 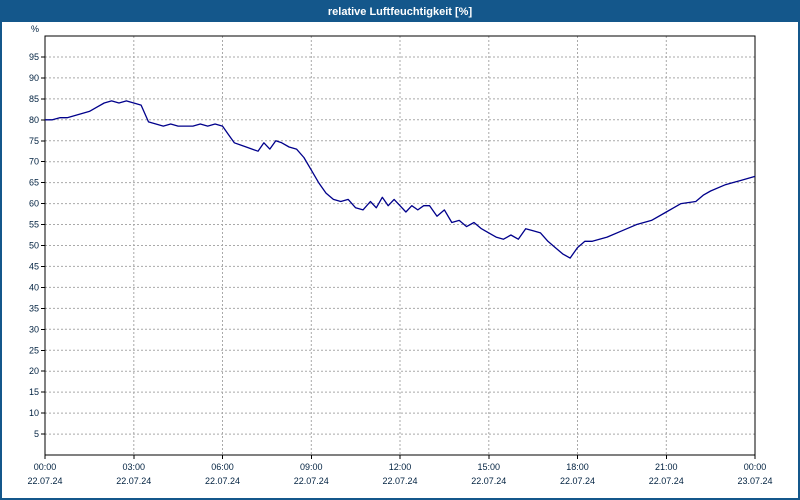 What do you see at coordinates (34, 99) in the screenshot?
I see `svg-text: 85` at bounding box center [34, 99].